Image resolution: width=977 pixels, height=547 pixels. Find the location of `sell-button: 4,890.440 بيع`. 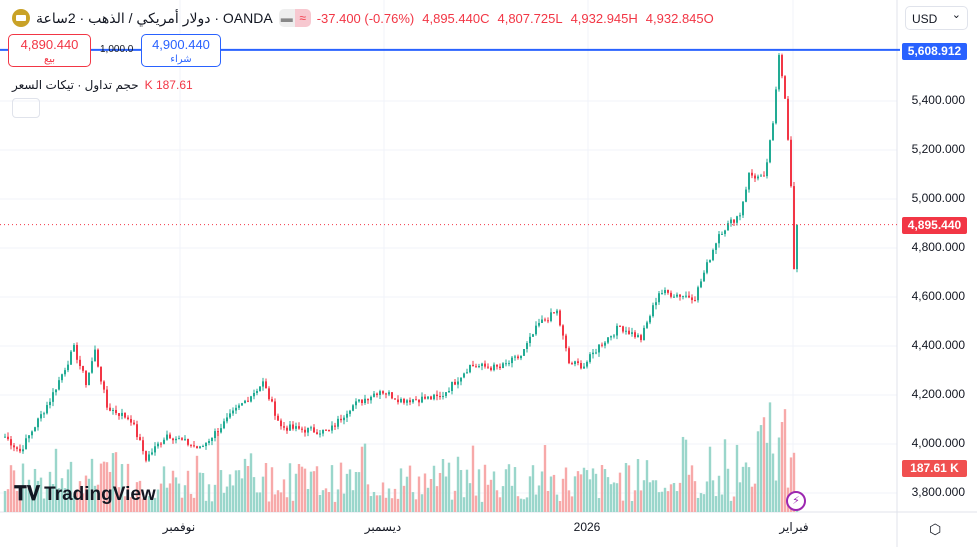

sell-button: 4,890.440 بيع is located at coordinates (49, 50).